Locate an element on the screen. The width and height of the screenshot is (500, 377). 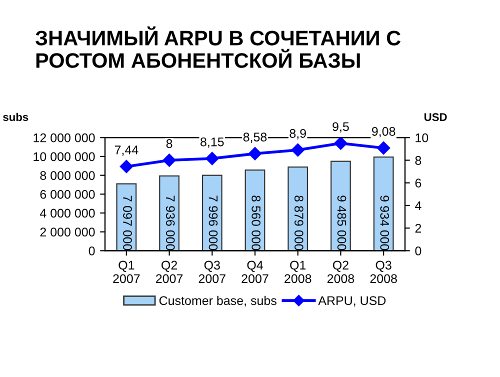
legend-label: Customer base, subs is located at coordinates (217, 301).